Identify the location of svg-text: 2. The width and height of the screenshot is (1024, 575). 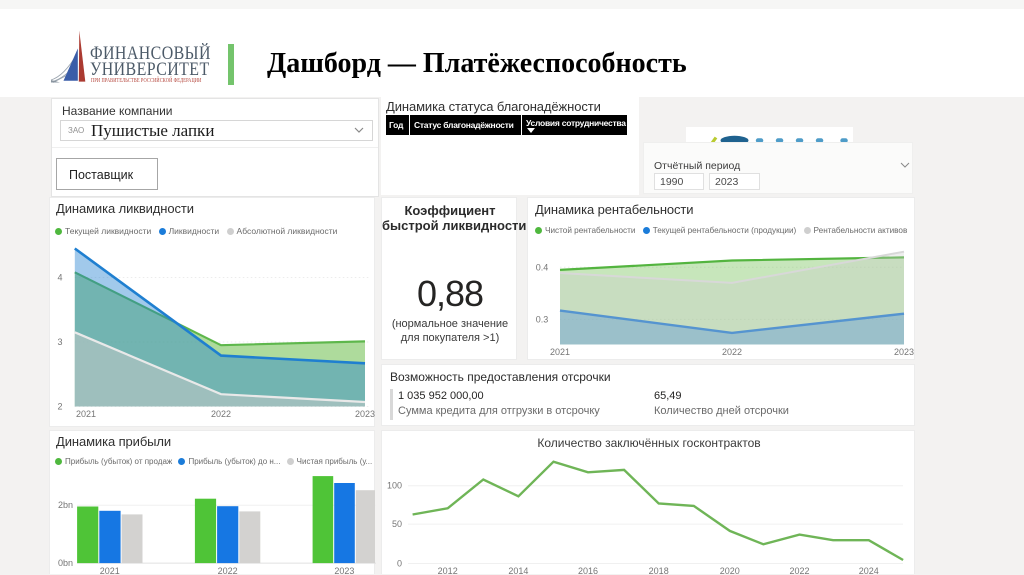
(59, 407).